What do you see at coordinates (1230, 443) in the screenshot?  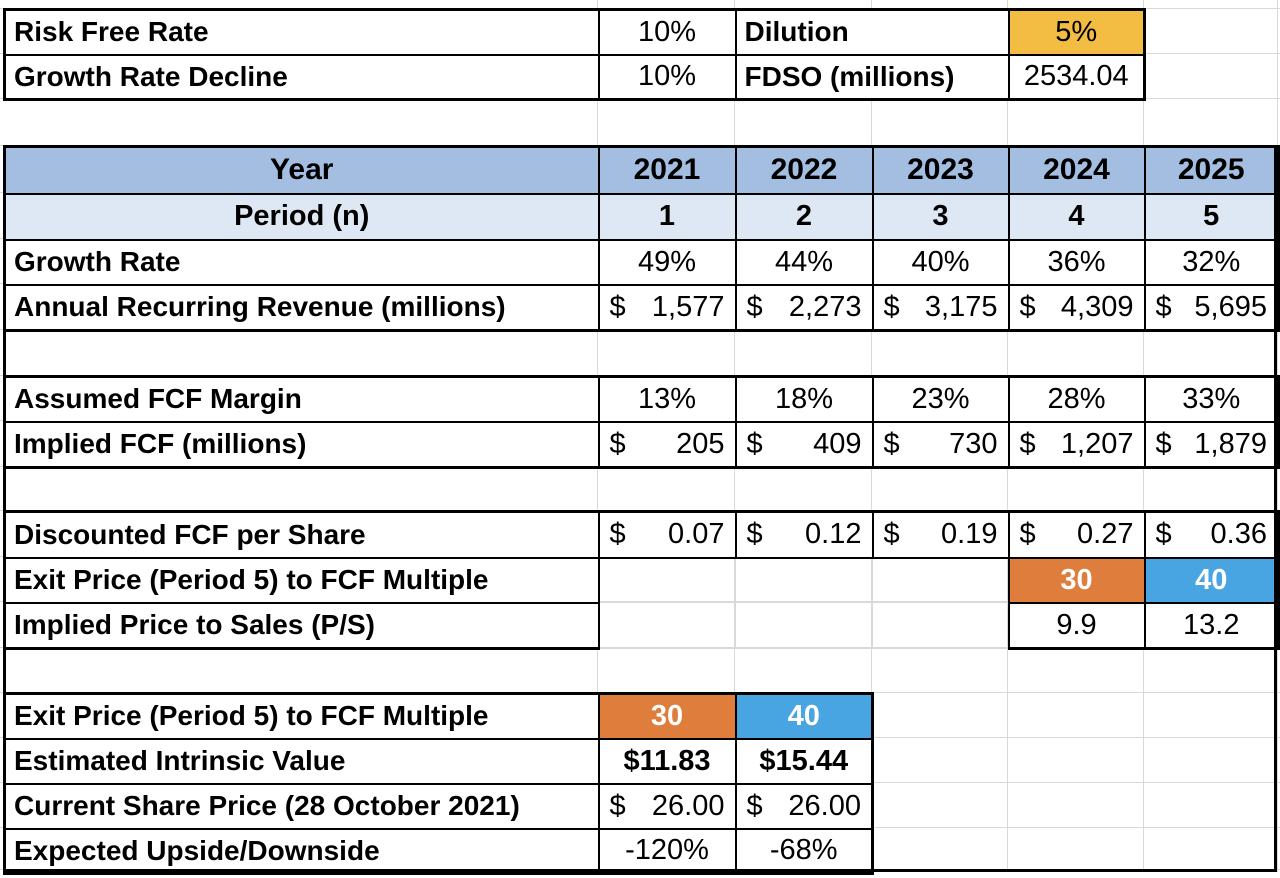 I see `cell-value: 1,879` at bounding box center [1230, 443].